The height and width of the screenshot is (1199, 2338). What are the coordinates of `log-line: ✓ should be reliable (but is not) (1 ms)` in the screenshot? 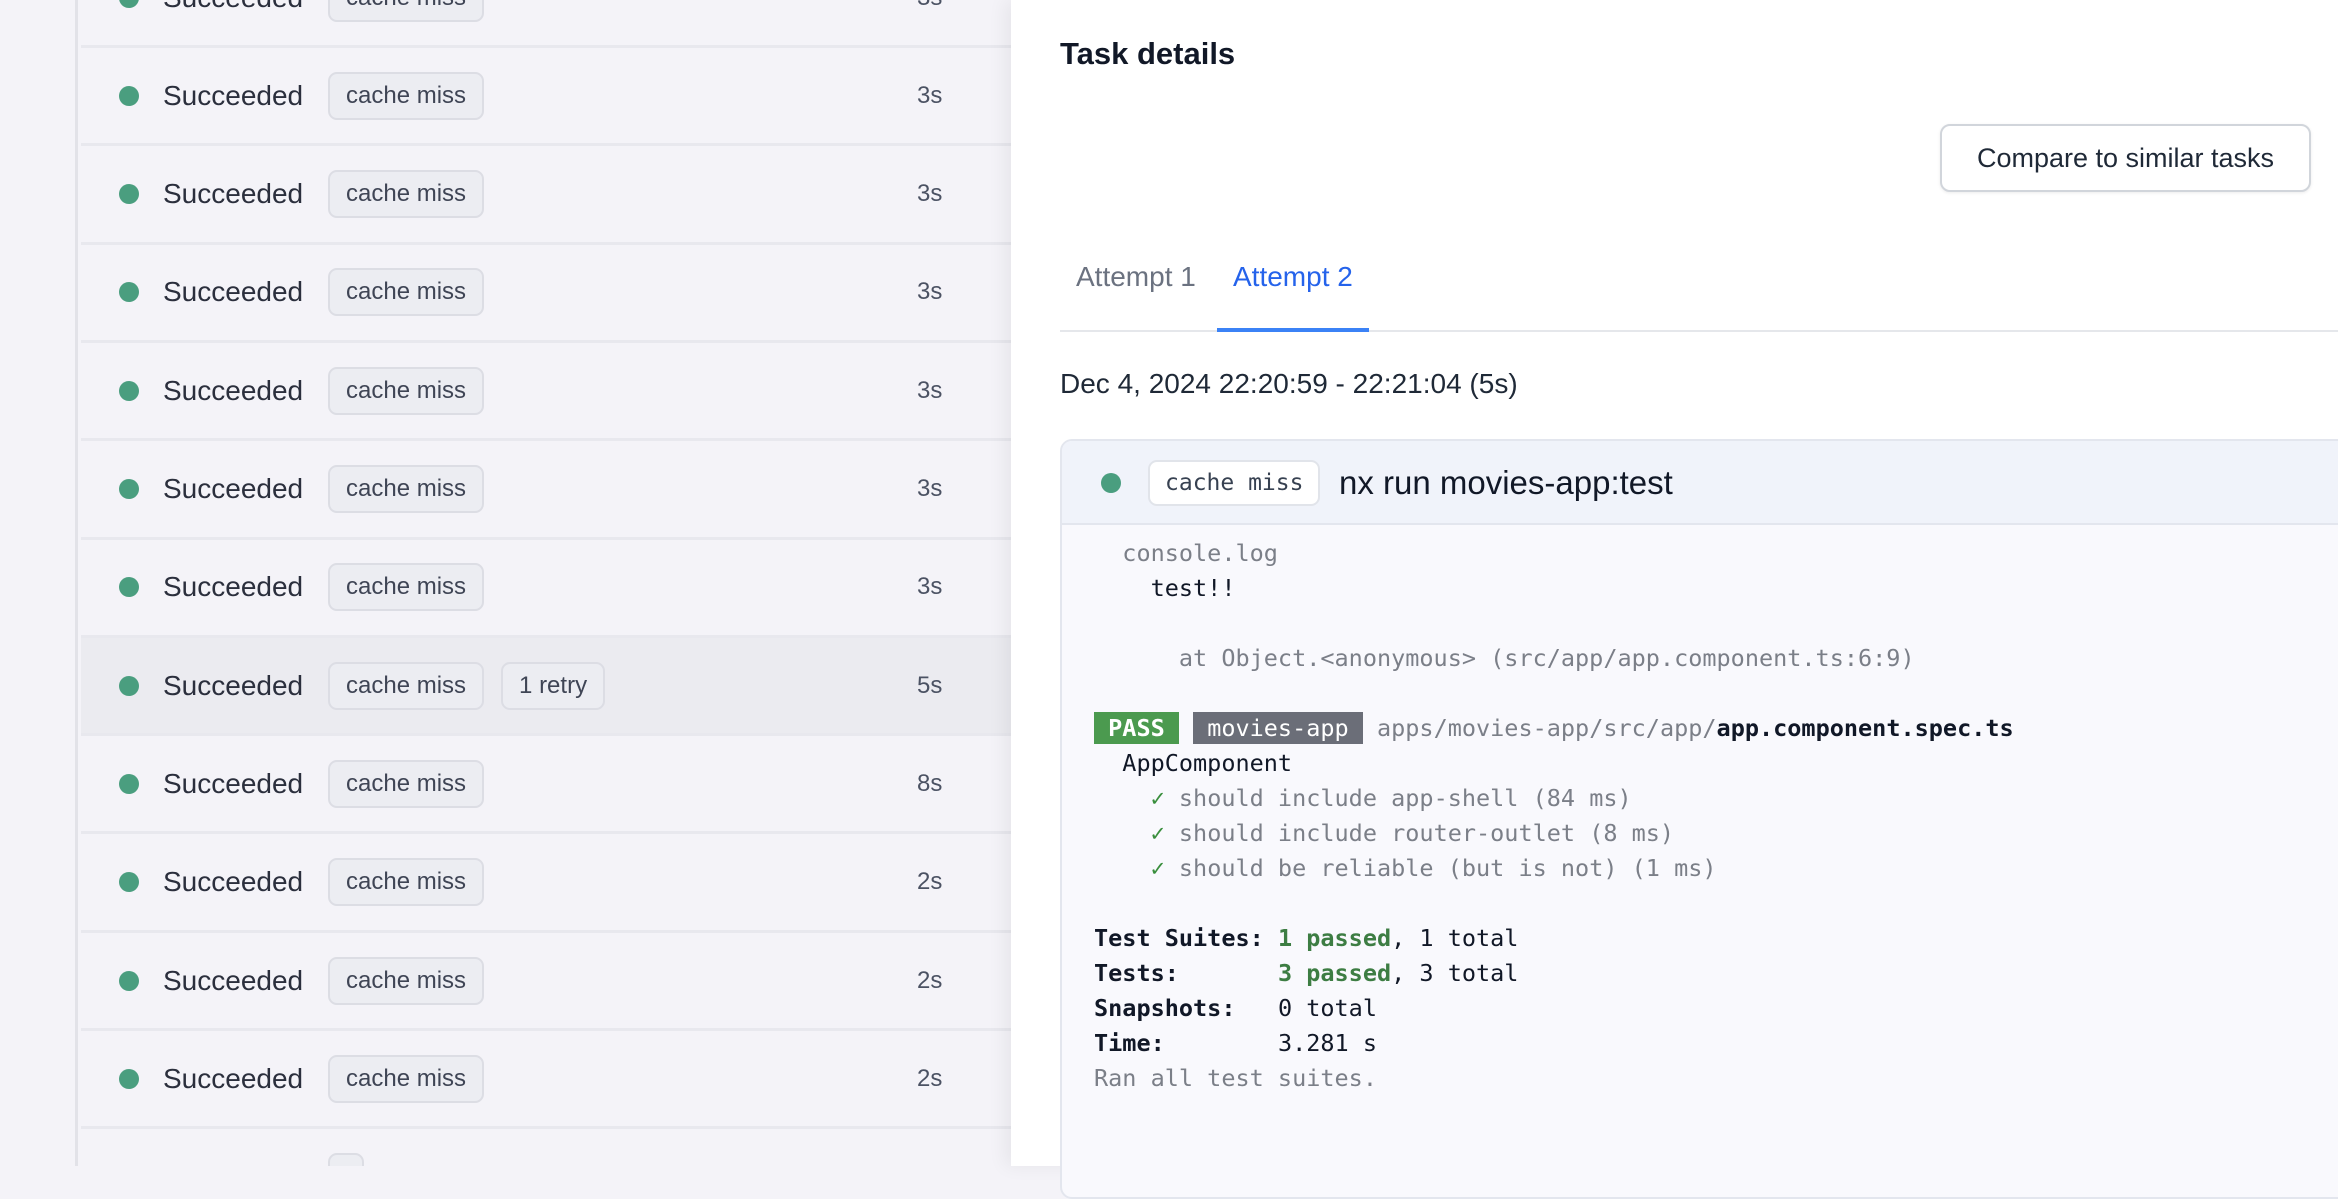 It's located at (1554, 868).